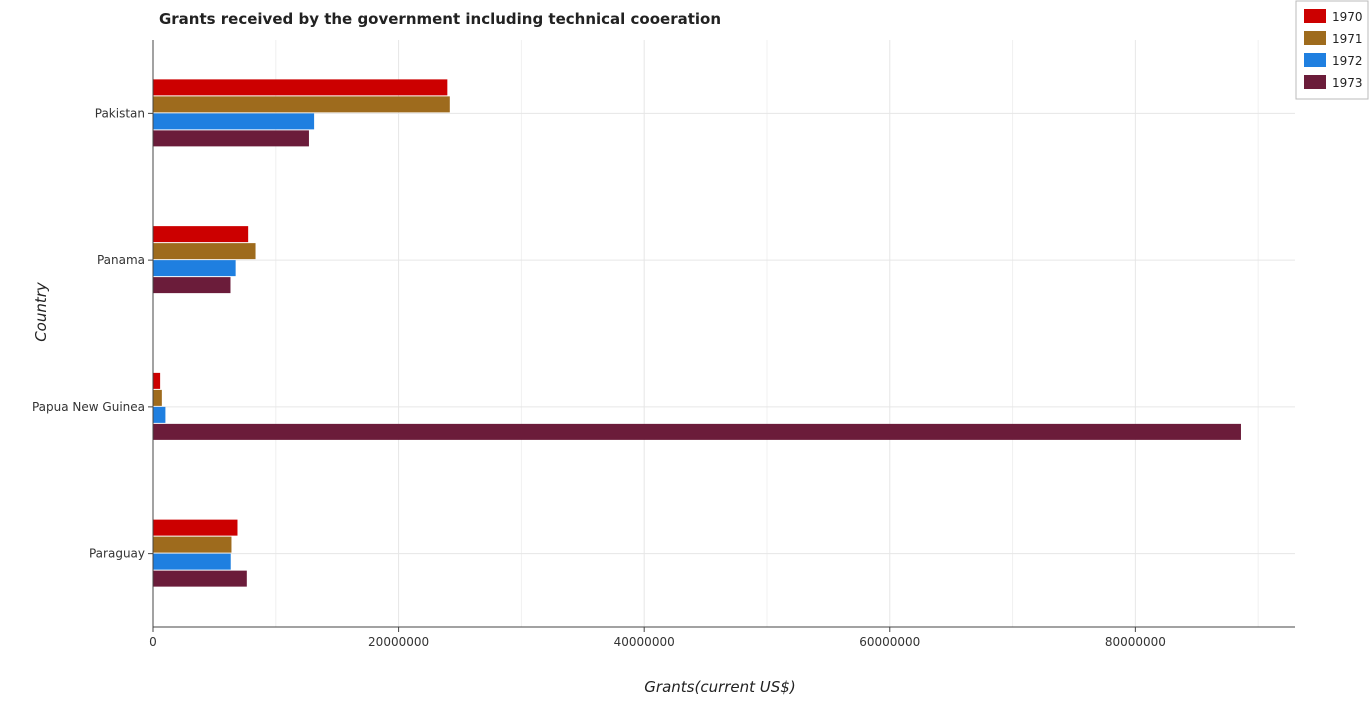 This screenshot has width=1369, height=704. I want to click on x-tick-label: 0, so click(153, 642).